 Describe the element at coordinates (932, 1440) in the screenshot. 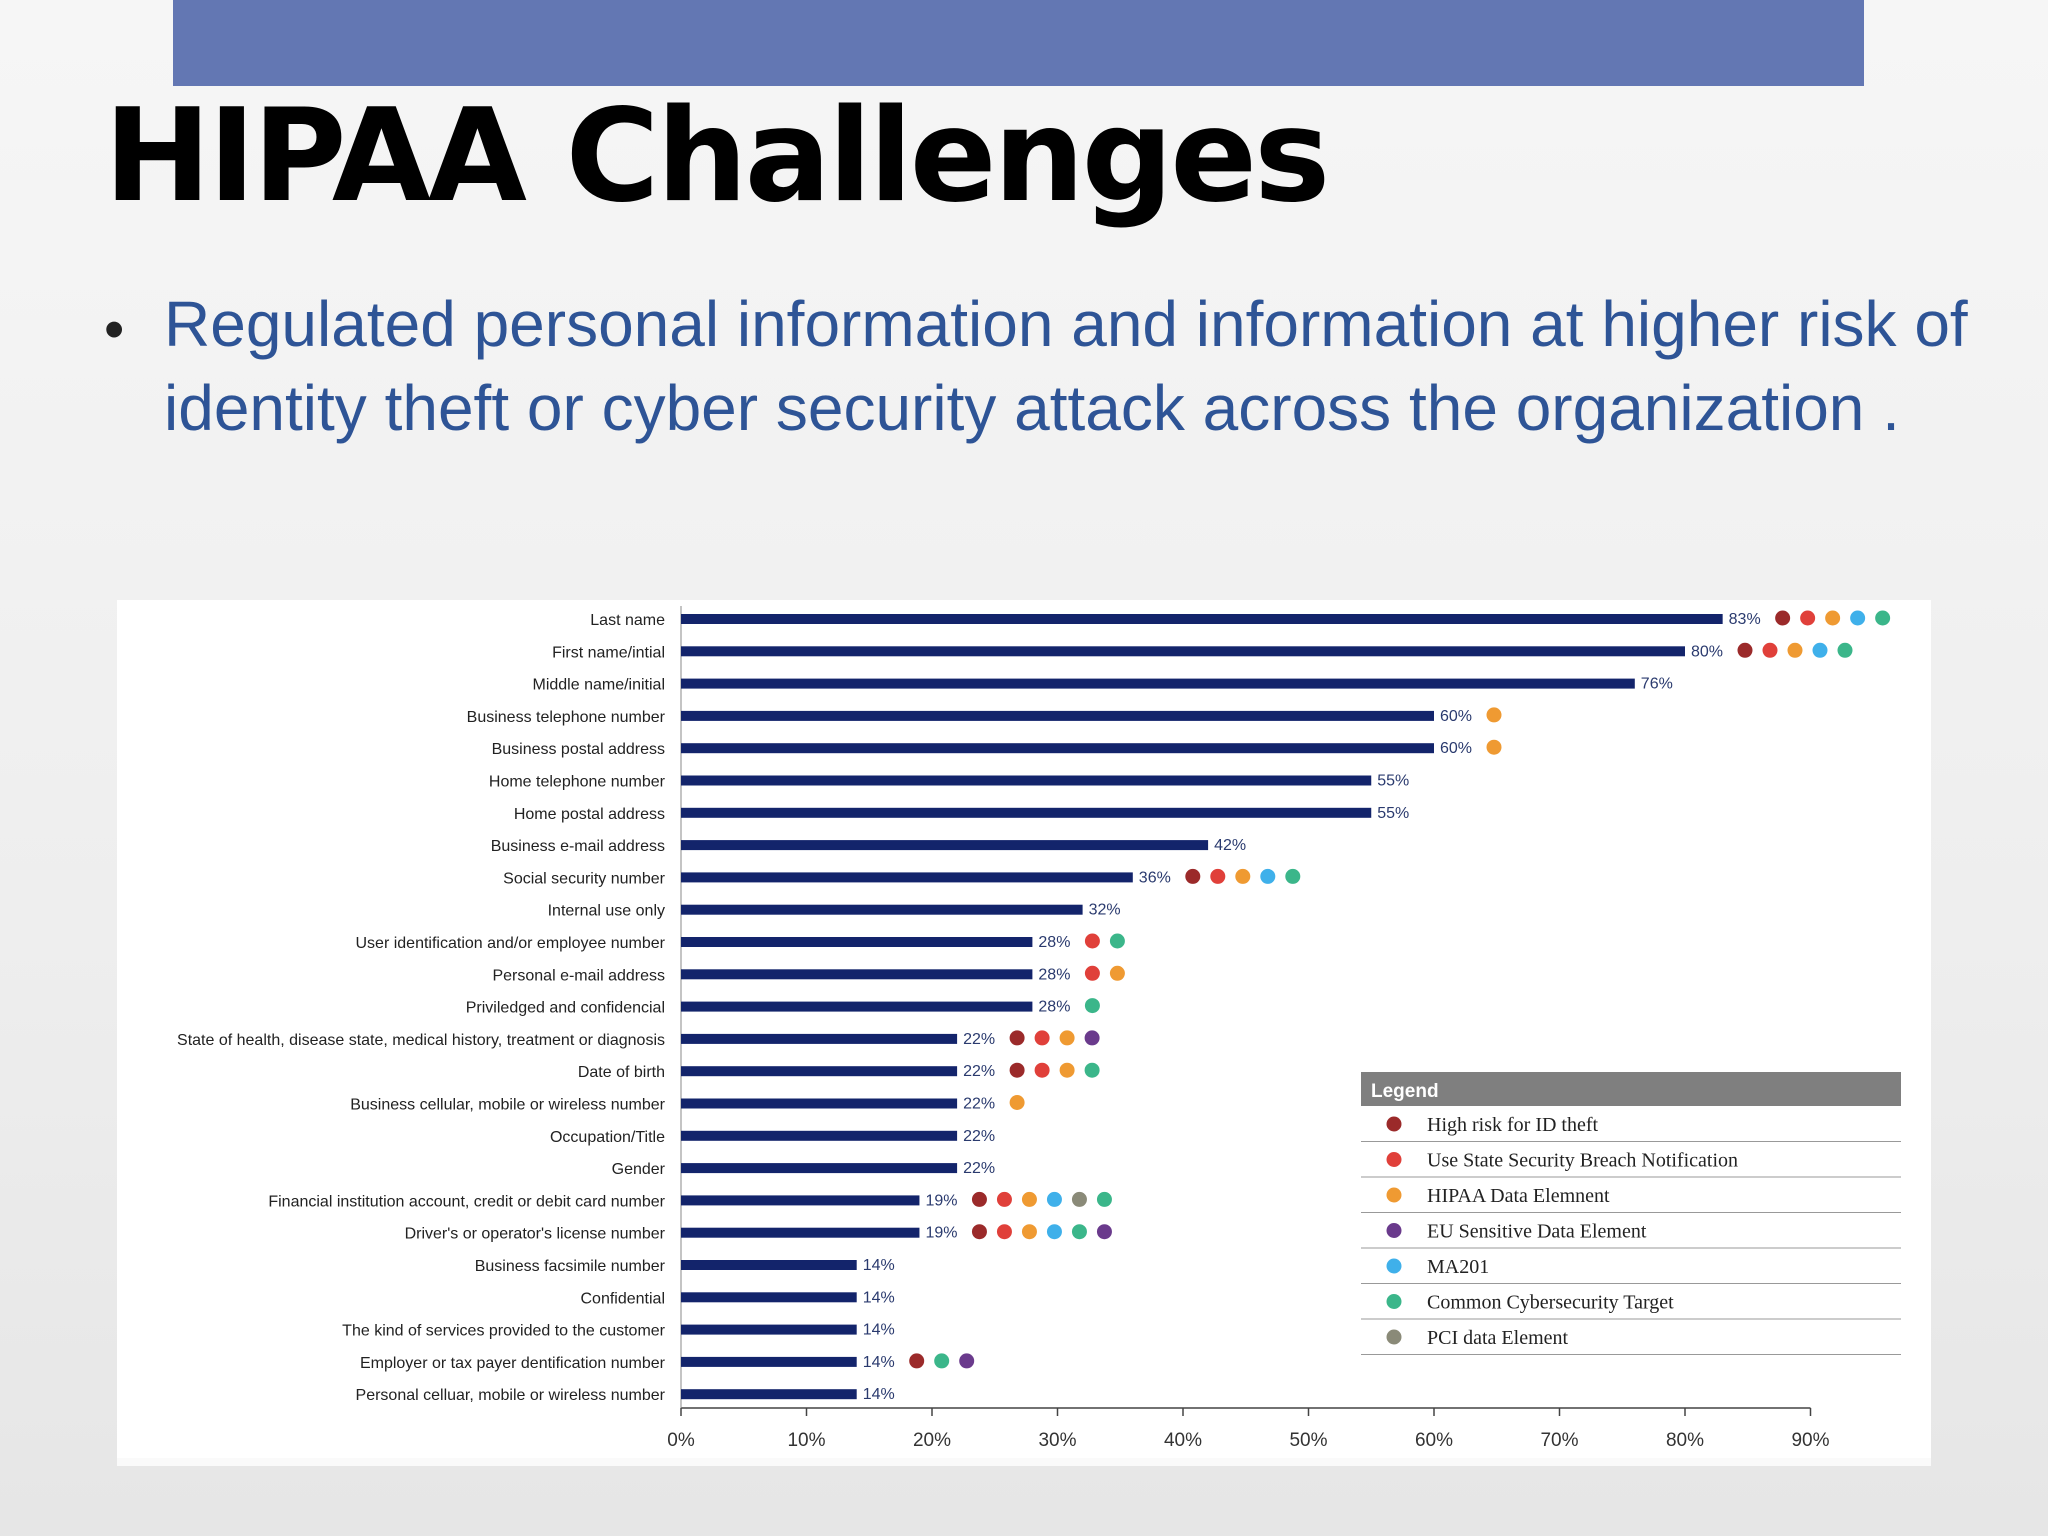

I see `x-tick-label: 20%` at that location.